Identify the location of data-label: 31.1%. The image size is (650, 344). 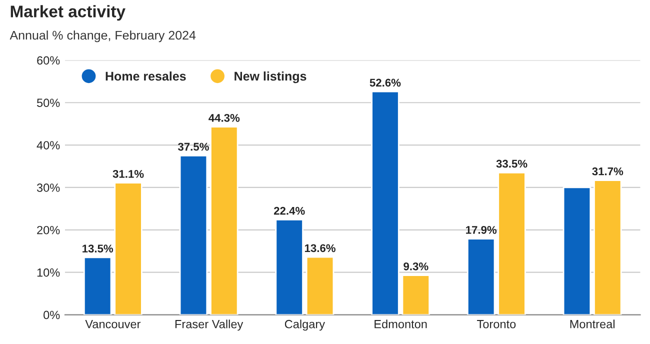
(128, 174).